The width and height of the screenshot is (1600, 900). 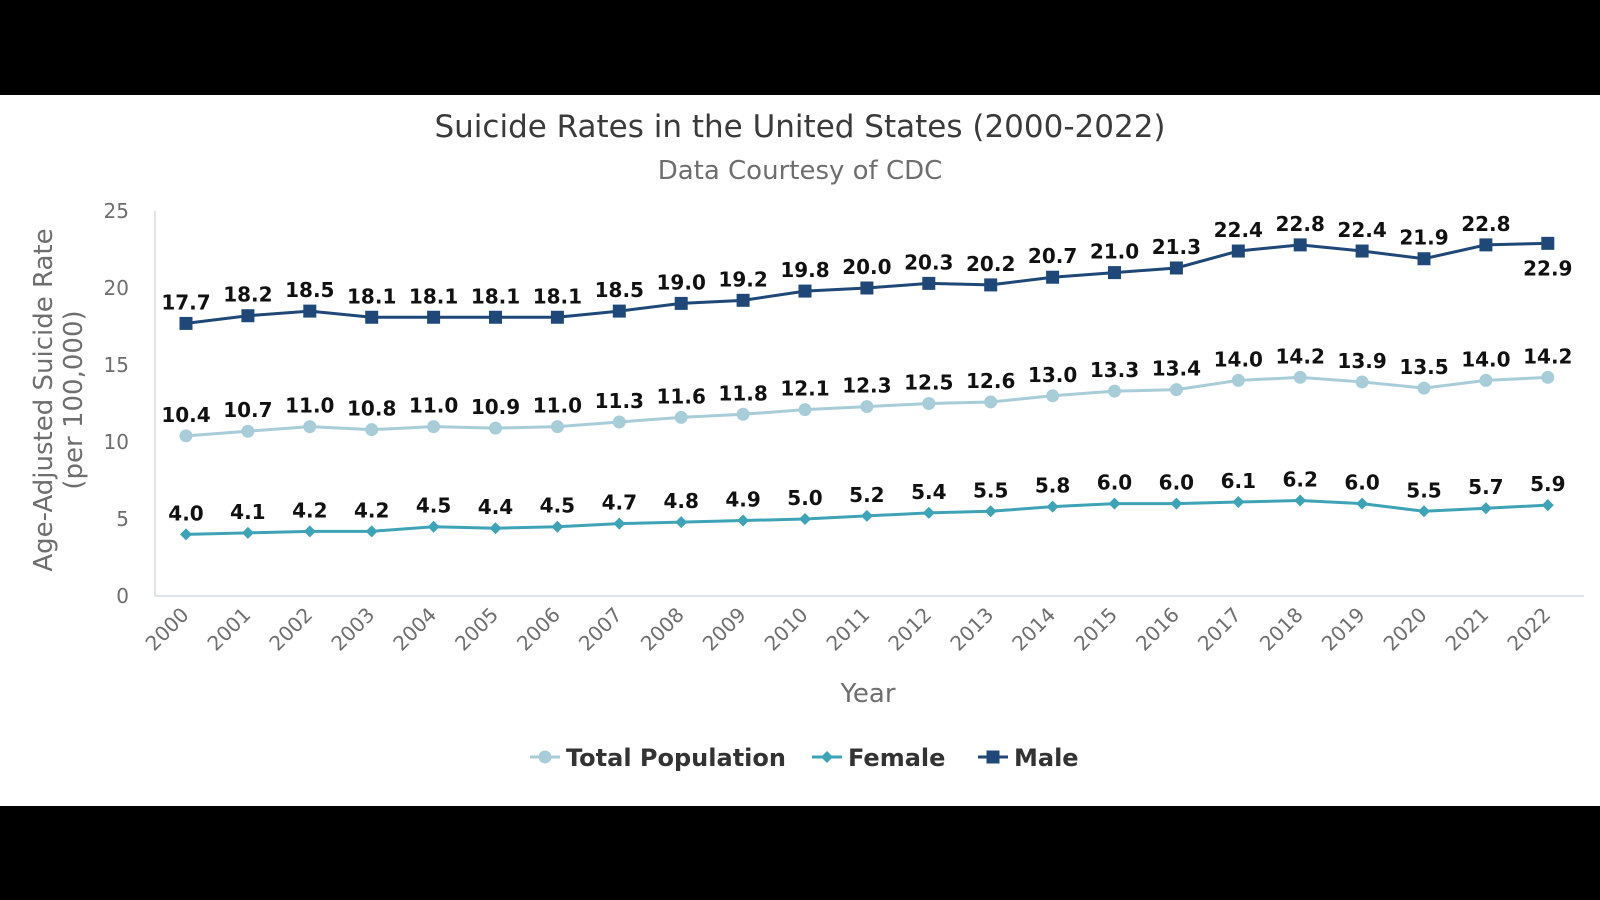 What do you see at coordinates (44, 399) in the screenshot?
I see `y-axis-label-line1: Age-Adjusted Suicide Rate` at bounding box center [44, 399].